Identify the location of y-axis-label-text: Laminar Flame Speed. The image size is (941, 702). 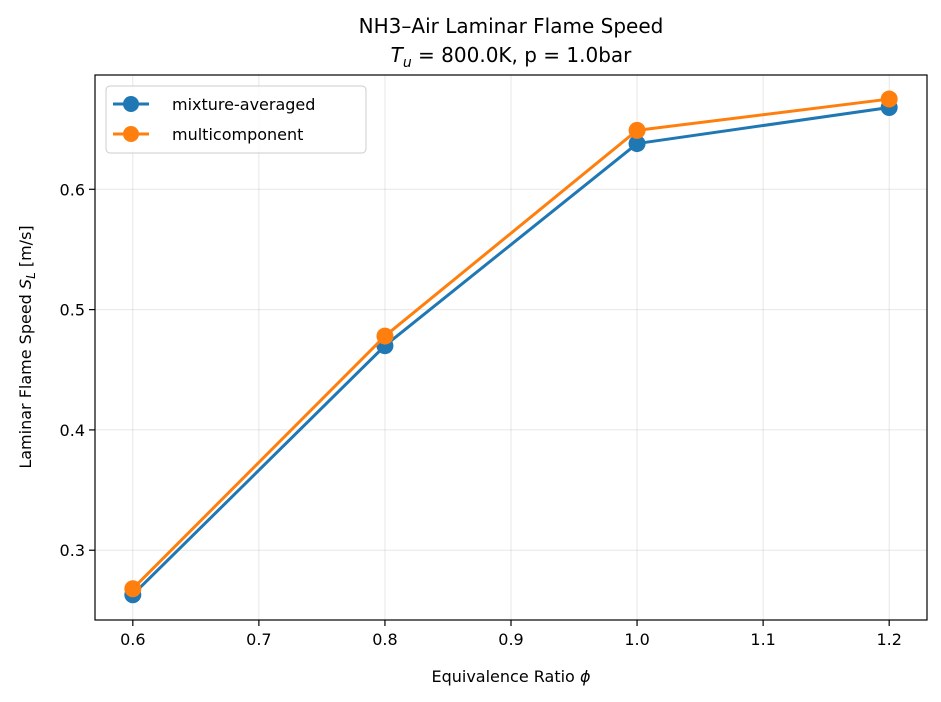
(25, 379).